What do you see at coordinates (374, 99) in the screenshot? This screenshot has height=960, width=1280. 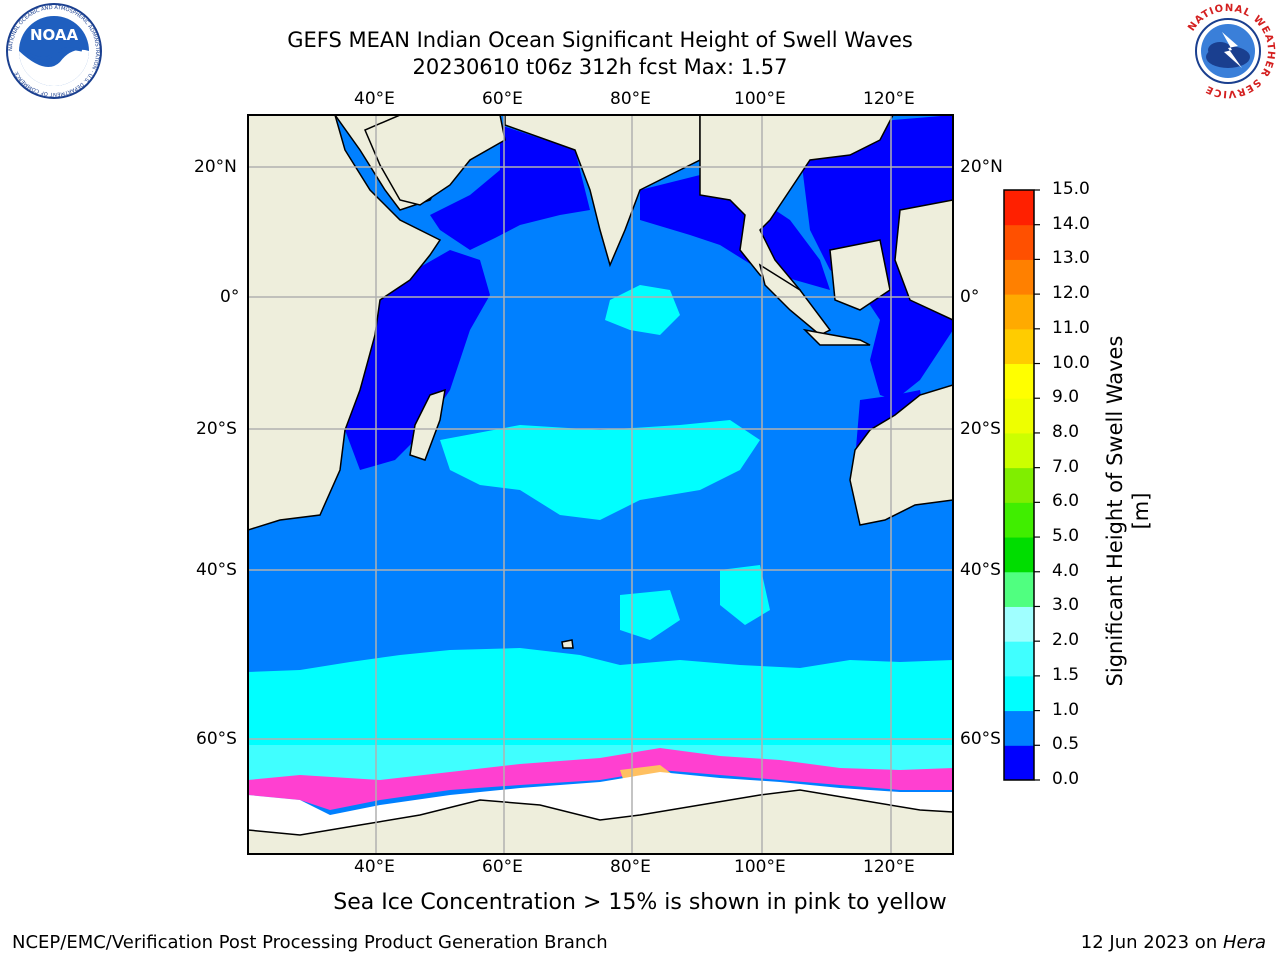 I see `lon-tick-top: 40°E` at bounding box center [374, 99].